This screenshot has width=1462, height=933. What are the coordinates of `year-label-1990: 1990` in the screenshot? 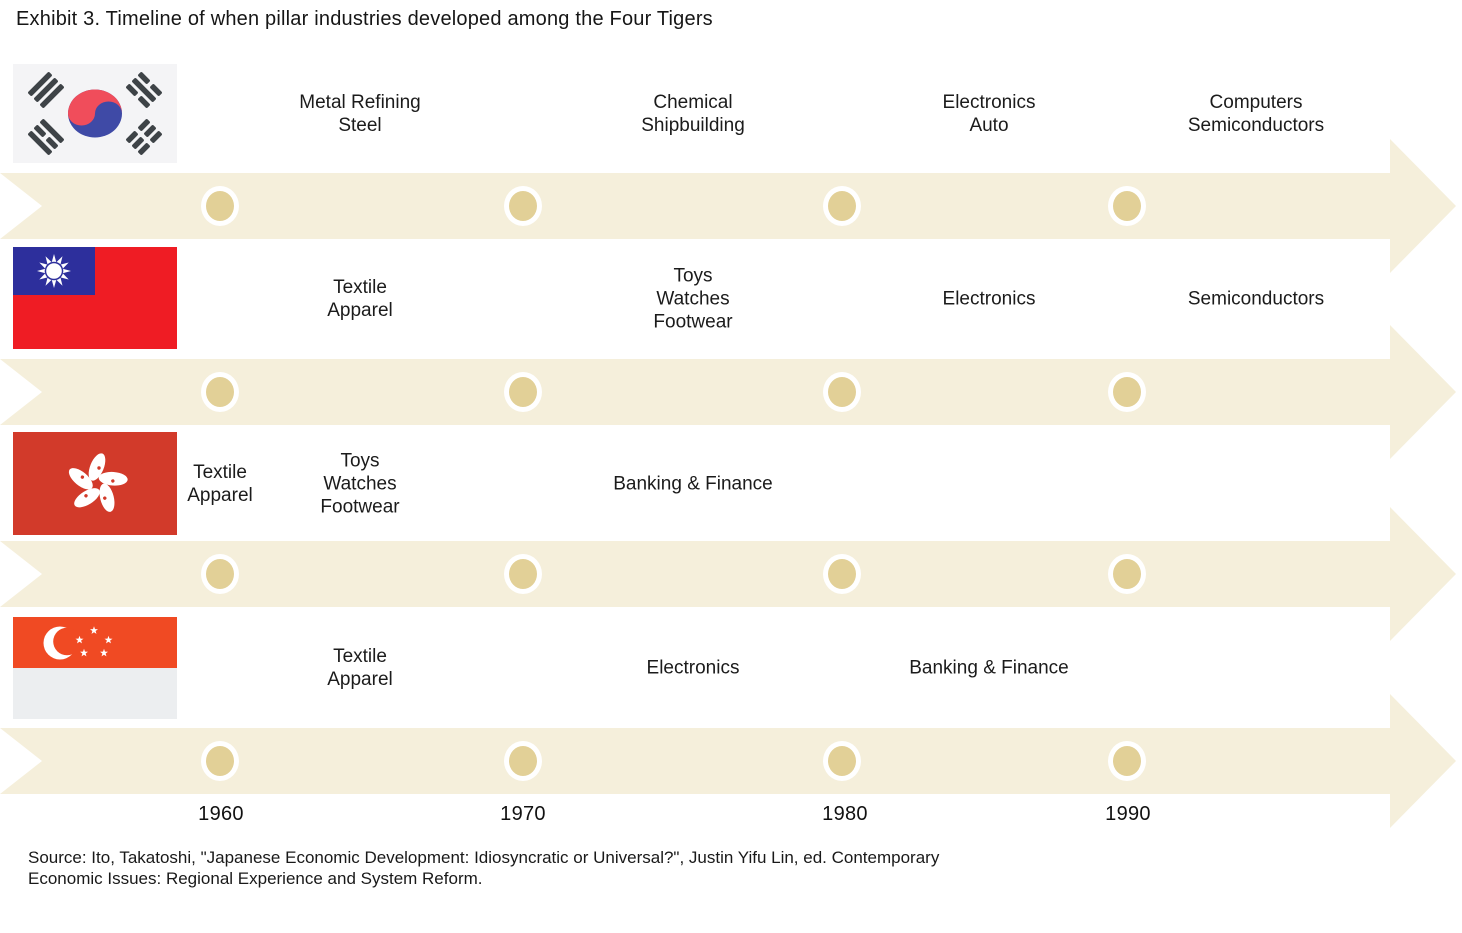 It's located at (1128, 814).